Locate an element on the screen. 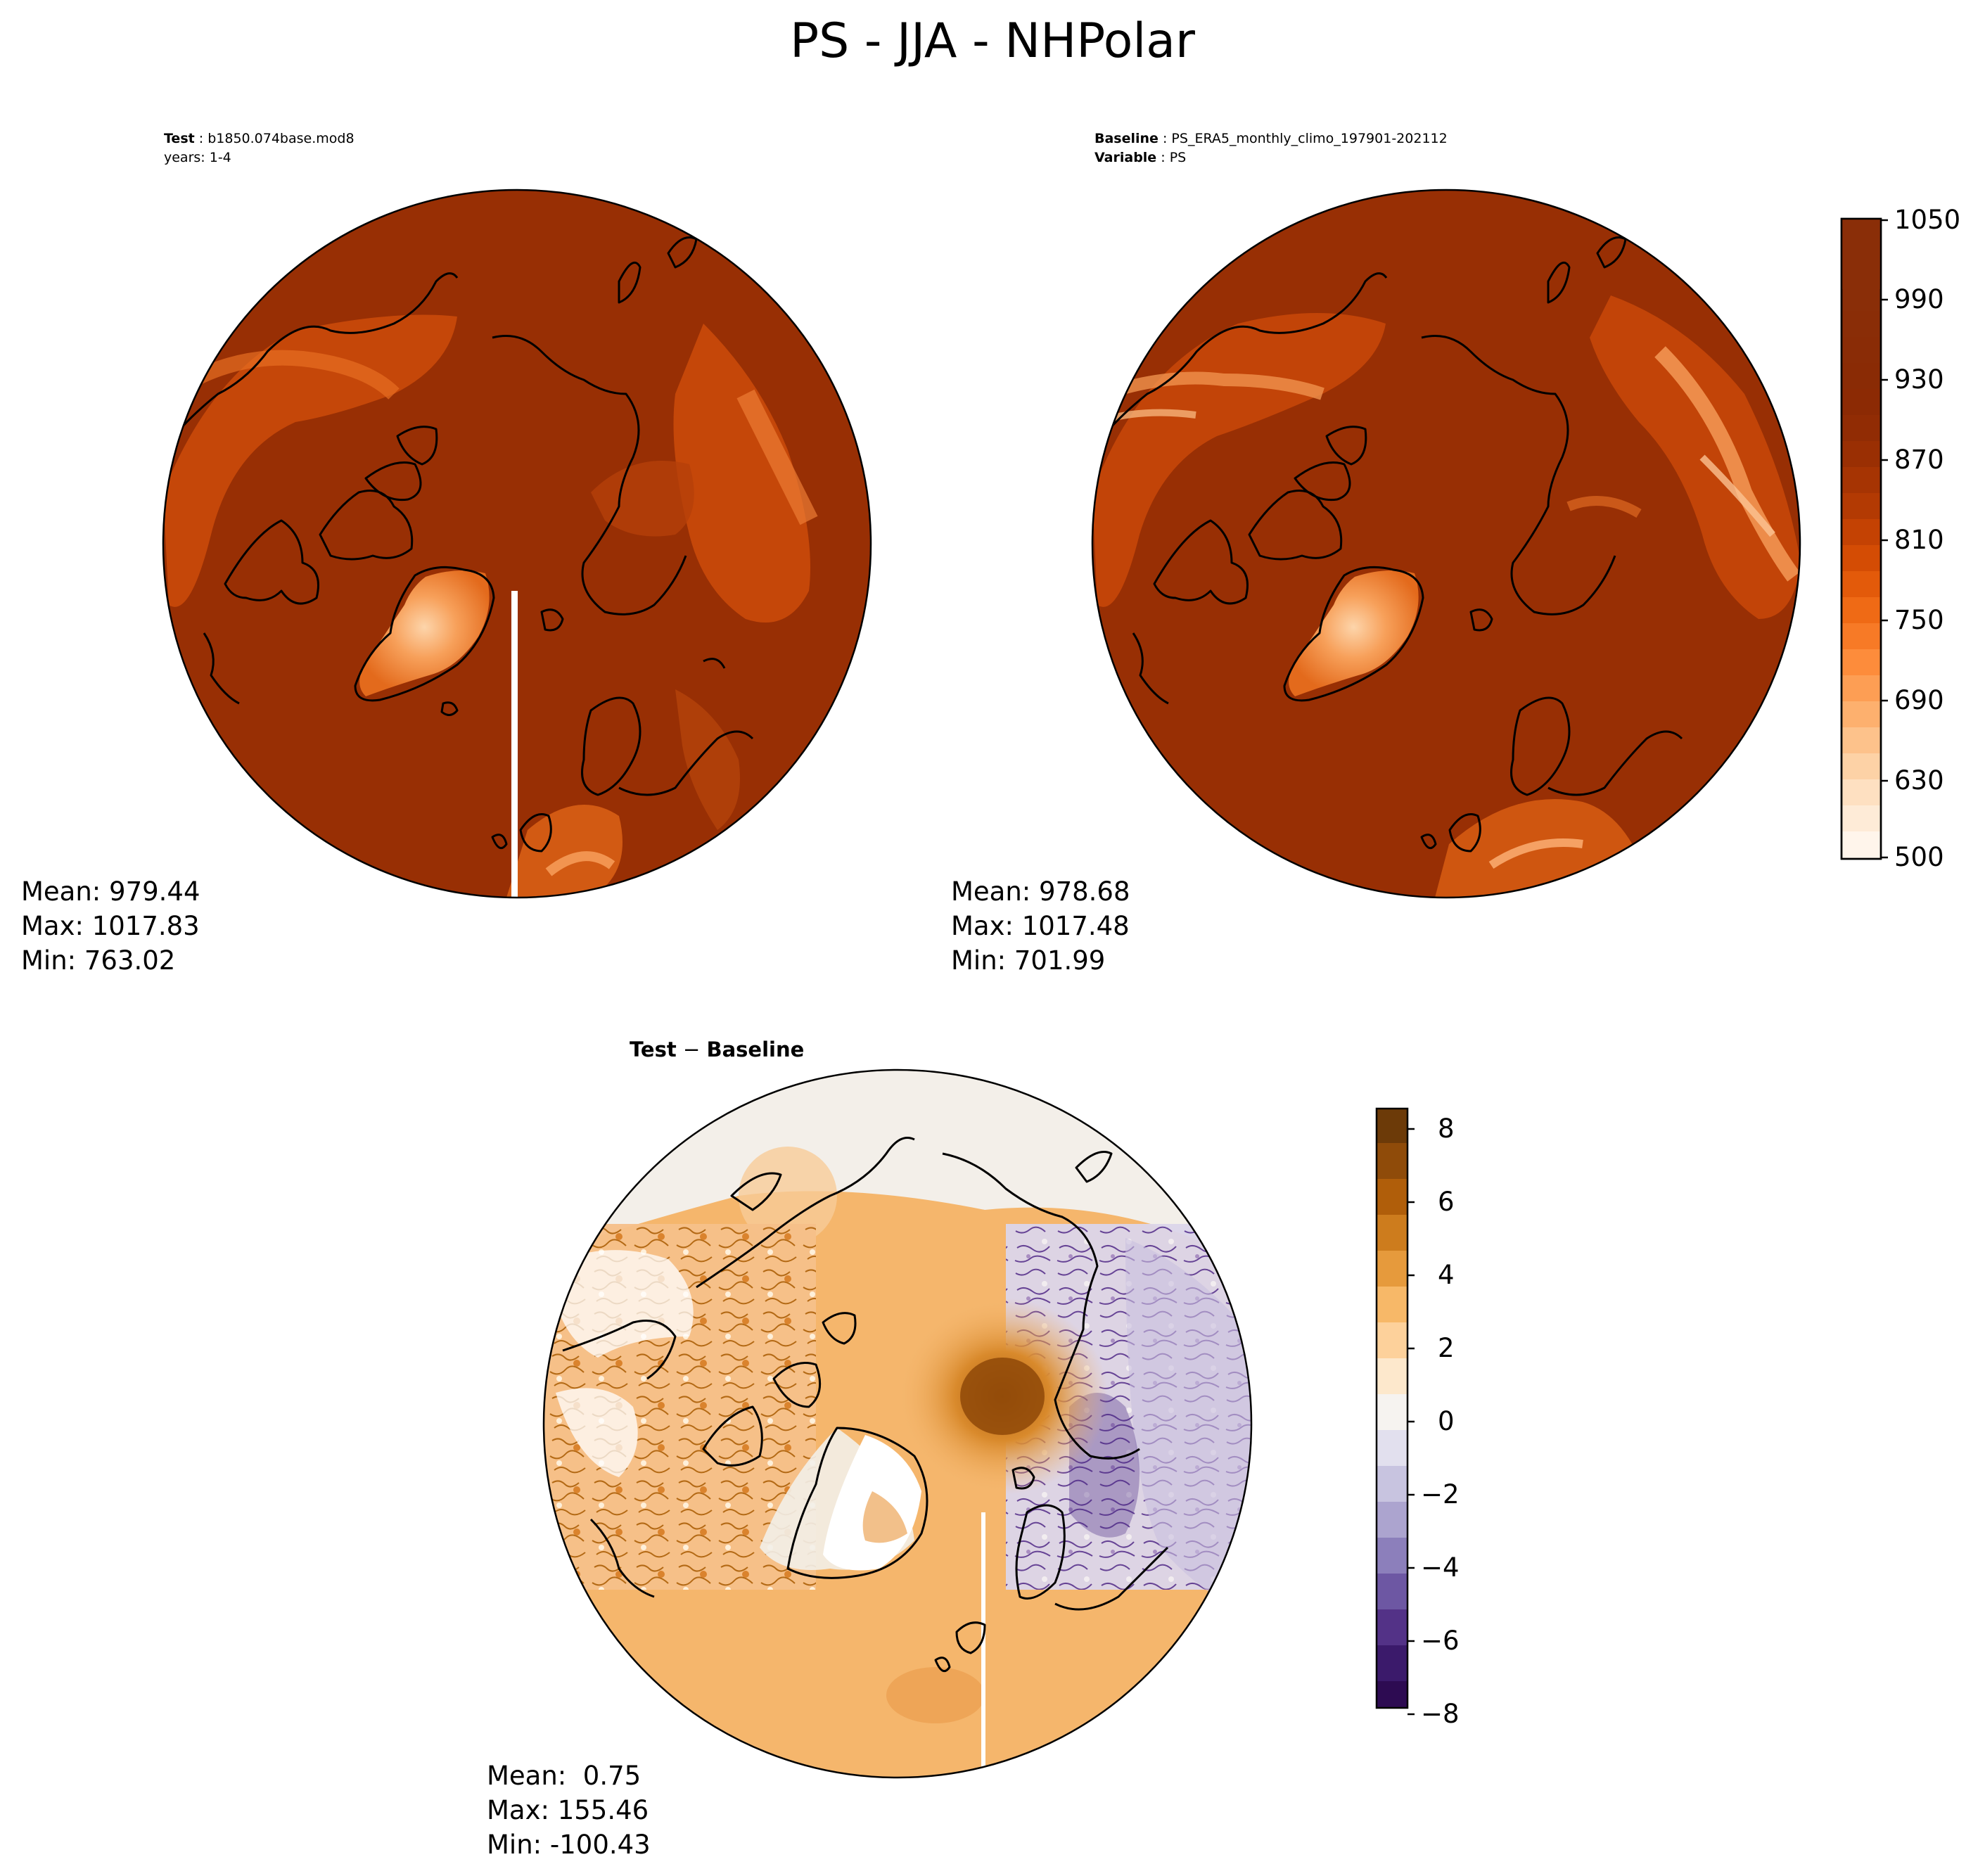  test-label-value: b1850.074base.mod8 is located at coordinates (281, 138).